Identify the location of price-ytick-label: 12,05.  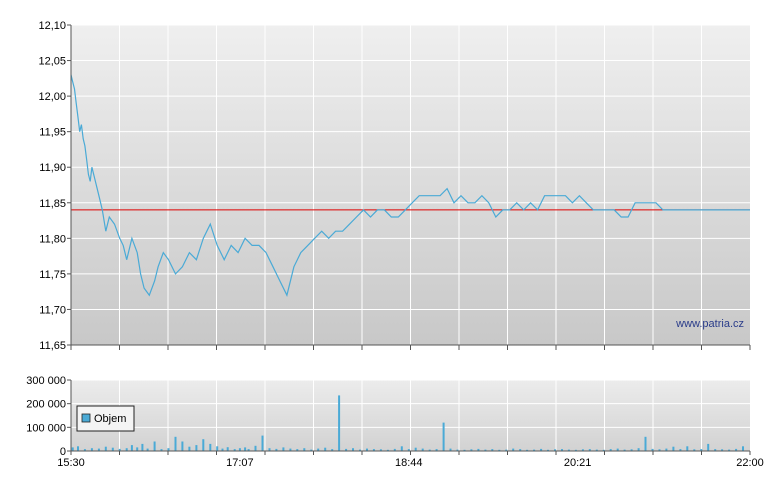
(52, 62).